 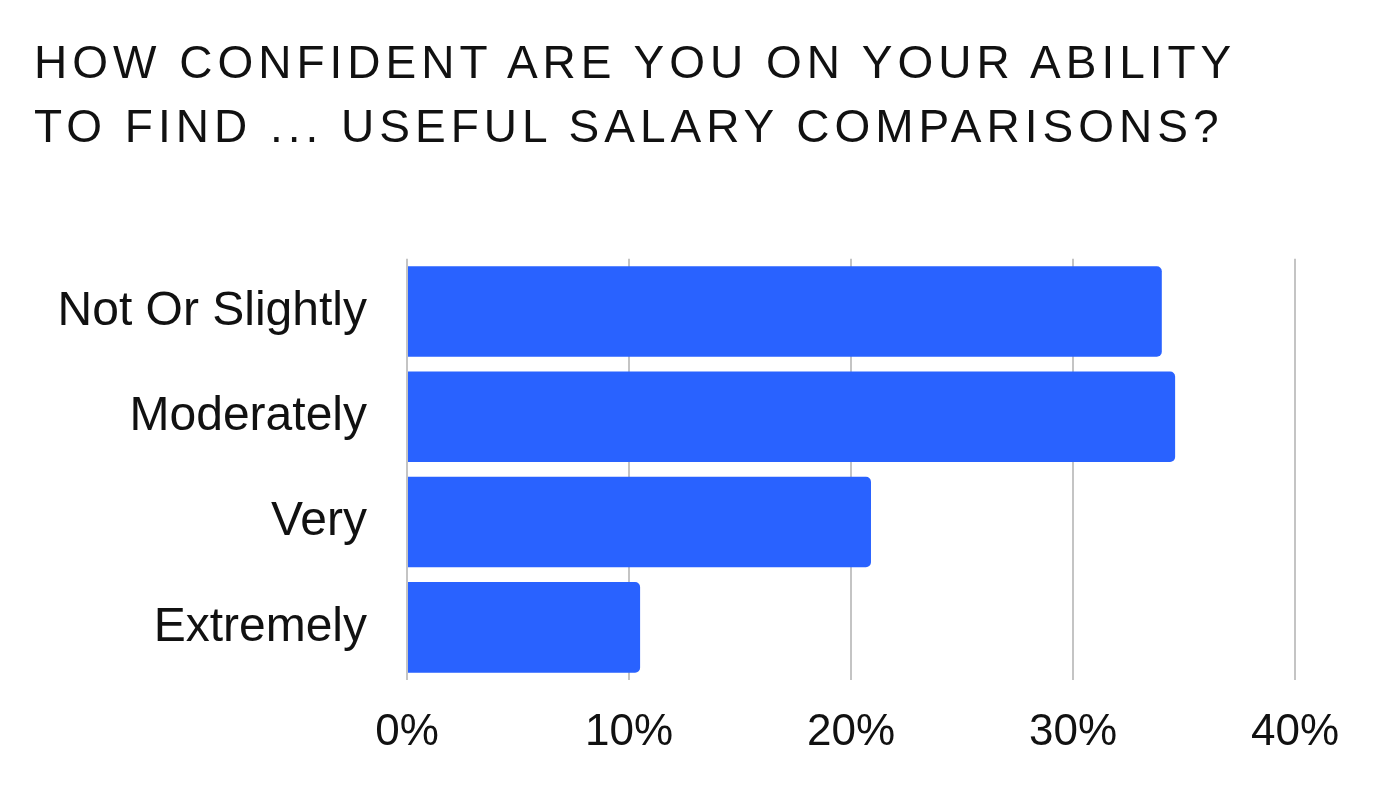 What do you see at coordinates (1073, 729) in the screenshot?
I see `x-tick-label: 30%` at bounding box center [1073, 729].